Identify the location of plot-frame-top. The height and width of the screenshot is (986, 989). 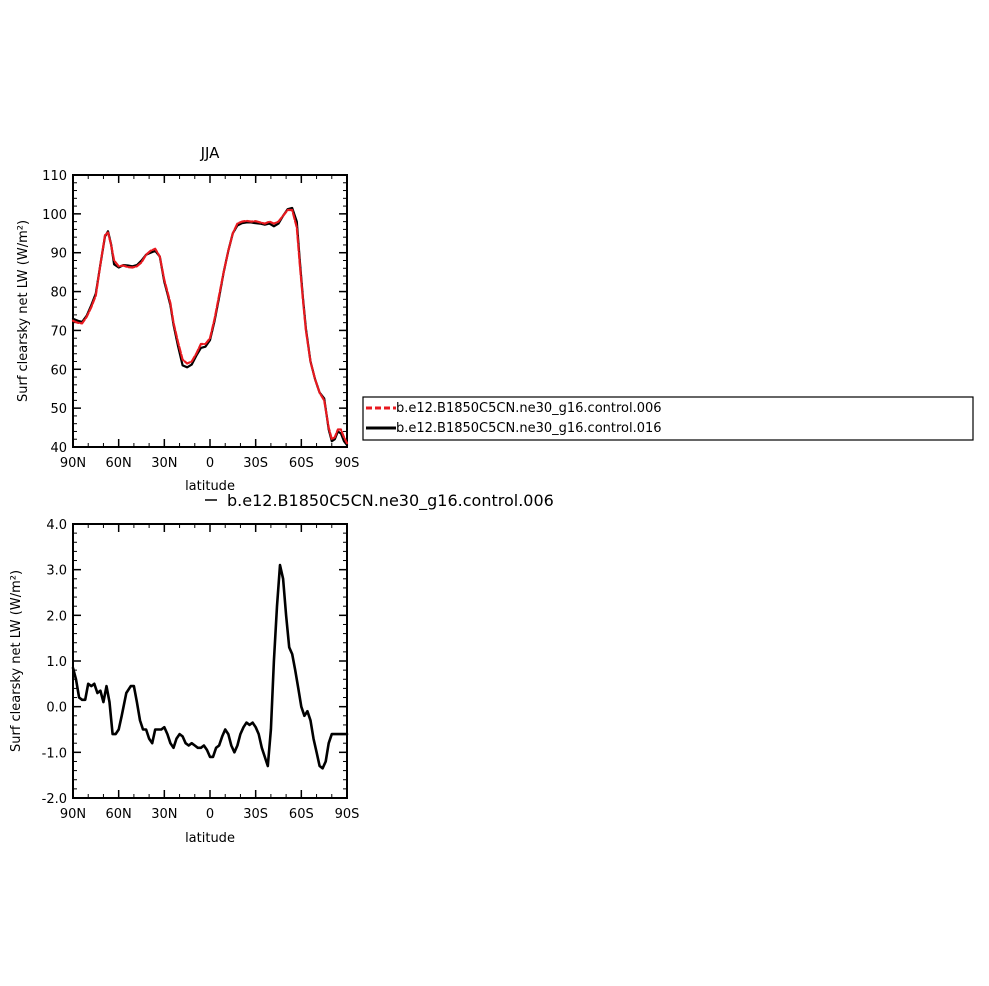
(210, 311).